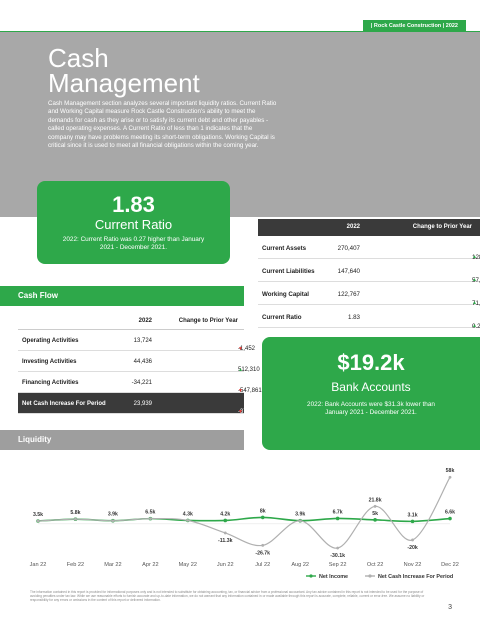 The image size is (480, 621). Describe the element at coordinates (122, 296) in the screenshot. I see `cash-flow-header: Cash Flow` at that location.